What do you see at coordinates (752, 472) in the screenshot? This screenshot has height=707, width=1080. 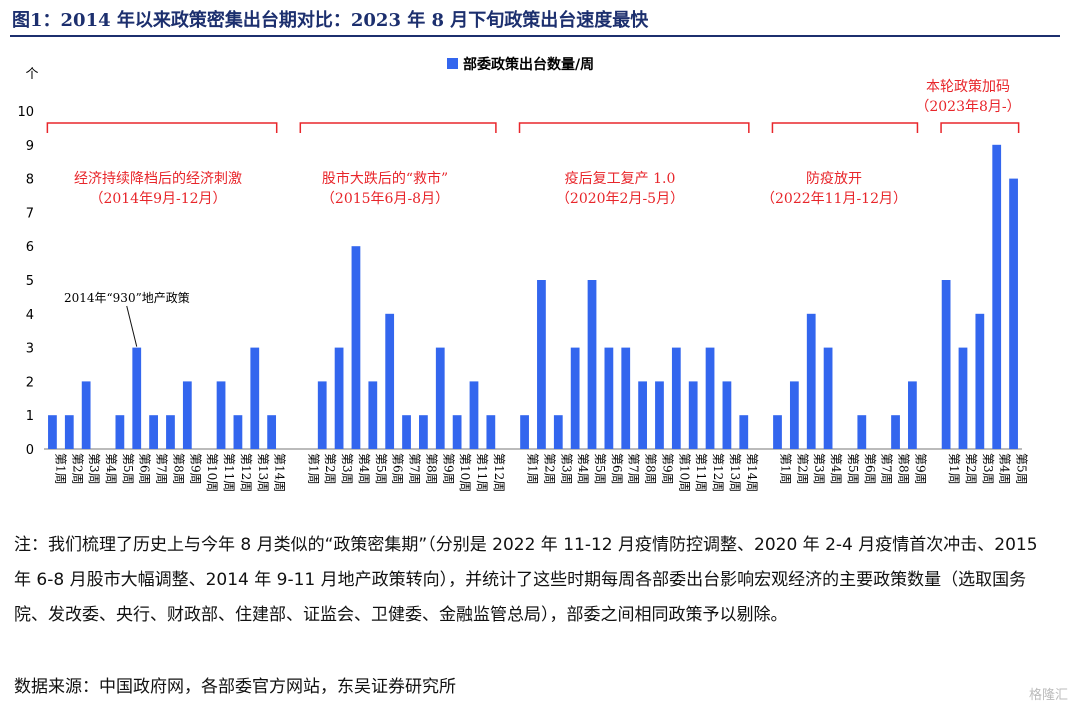 I see `x-tick-label: 第14周` at bounding box center [752, 472].